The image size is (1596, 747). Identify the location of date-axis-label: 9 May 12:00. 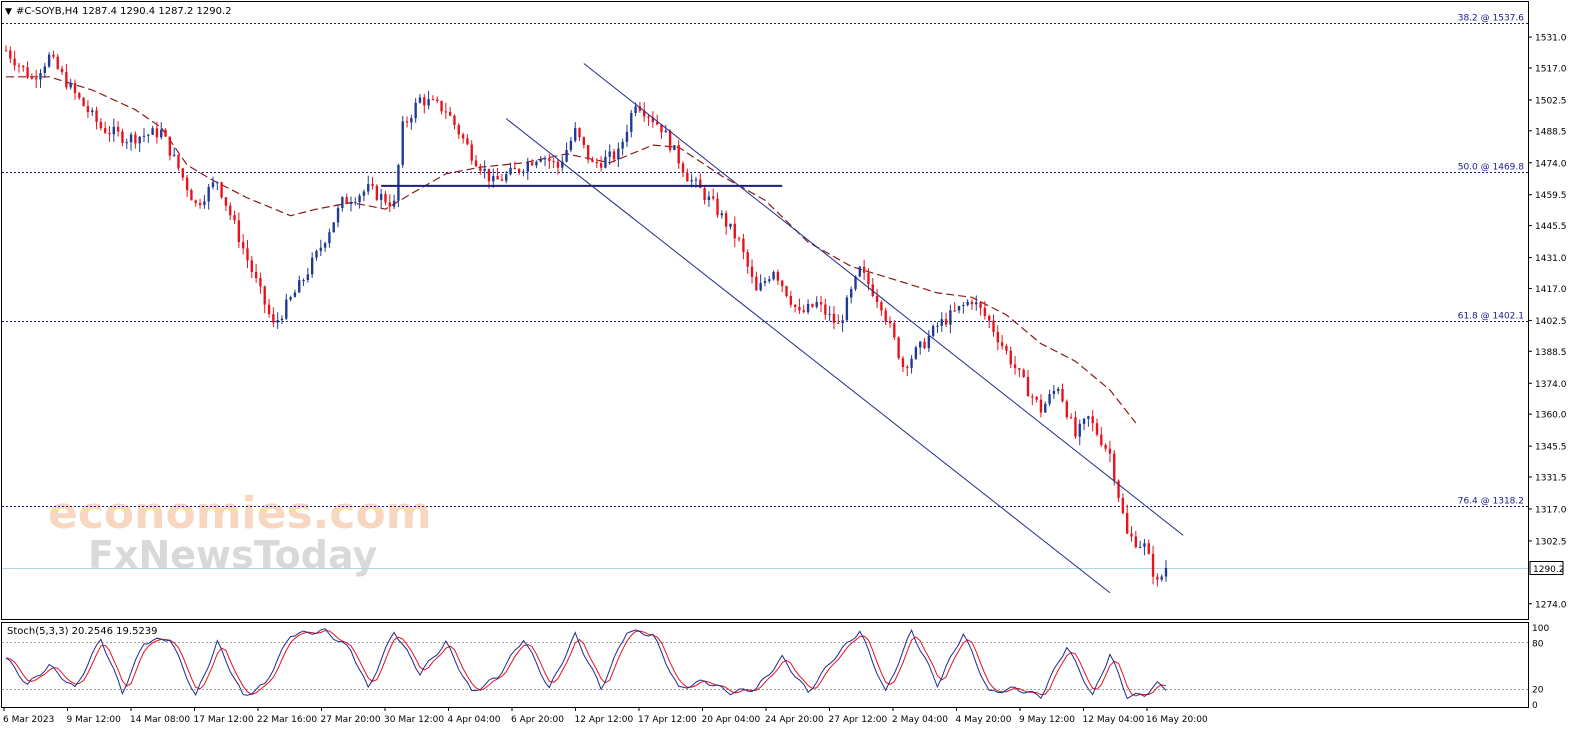
(1047, 720).